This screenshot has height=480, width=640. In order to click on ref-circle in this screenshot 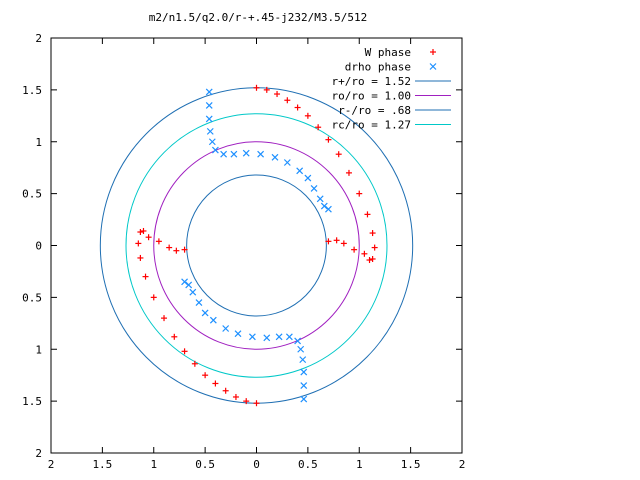, I will do `click(256, 245)`.